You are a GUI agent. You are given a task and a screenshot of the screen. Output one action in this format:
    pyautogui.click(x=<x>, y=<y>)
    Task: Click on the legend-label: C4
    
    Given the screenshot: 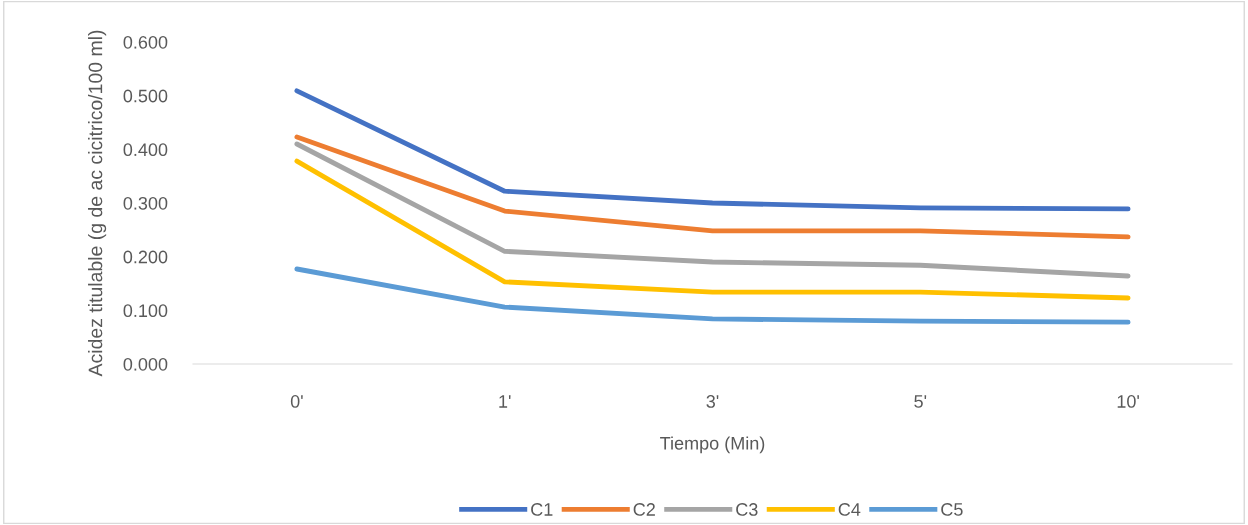 What is the action you would take?
    pyautogui.click(x=849, y=509)
    